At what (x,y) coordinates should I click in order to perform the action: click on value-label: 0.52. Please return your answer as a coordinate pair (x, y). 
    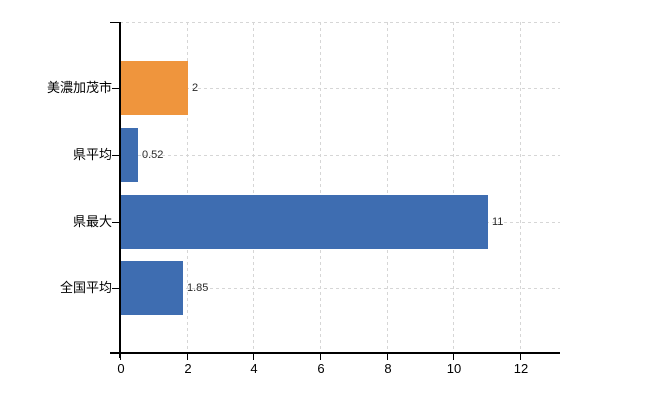
    Looking at the image, I should click on (153, 155).